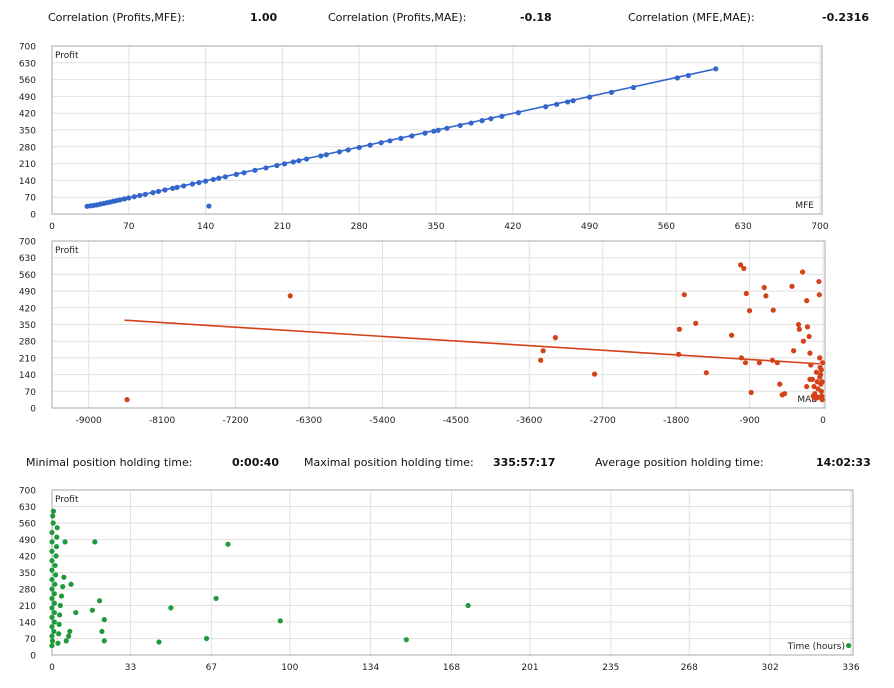 The image size is (894, 688). I want to click on x-tick-label: 100, so click(289, 668).